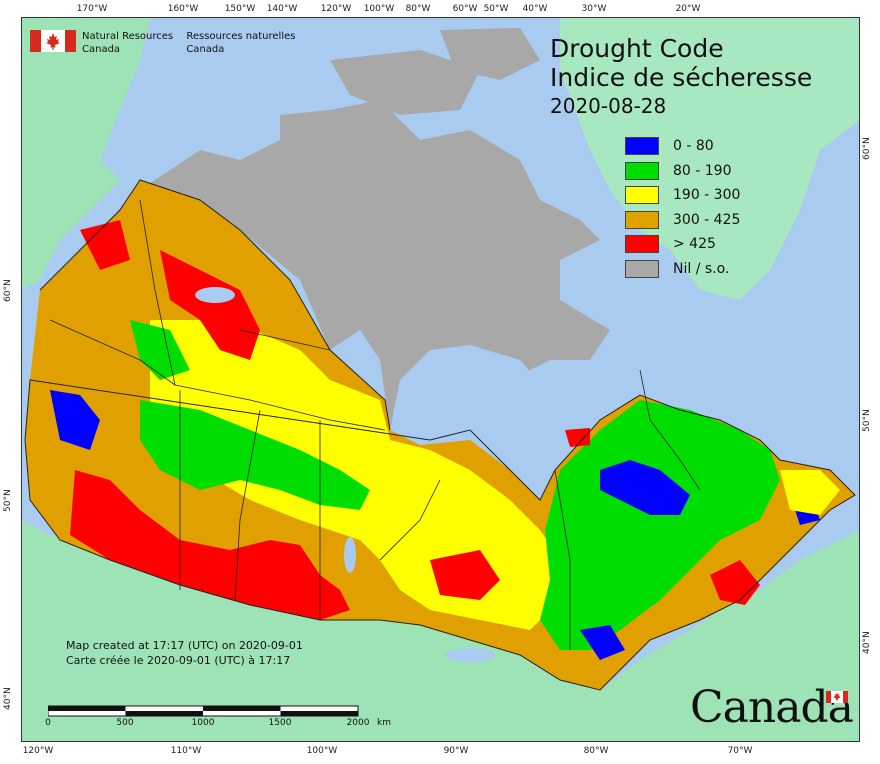 This screenshot has height=764, width=880. What do you see at coordinates (85, 153) in the screenshot?
I see `alaska` at bounding box center [85, 153].